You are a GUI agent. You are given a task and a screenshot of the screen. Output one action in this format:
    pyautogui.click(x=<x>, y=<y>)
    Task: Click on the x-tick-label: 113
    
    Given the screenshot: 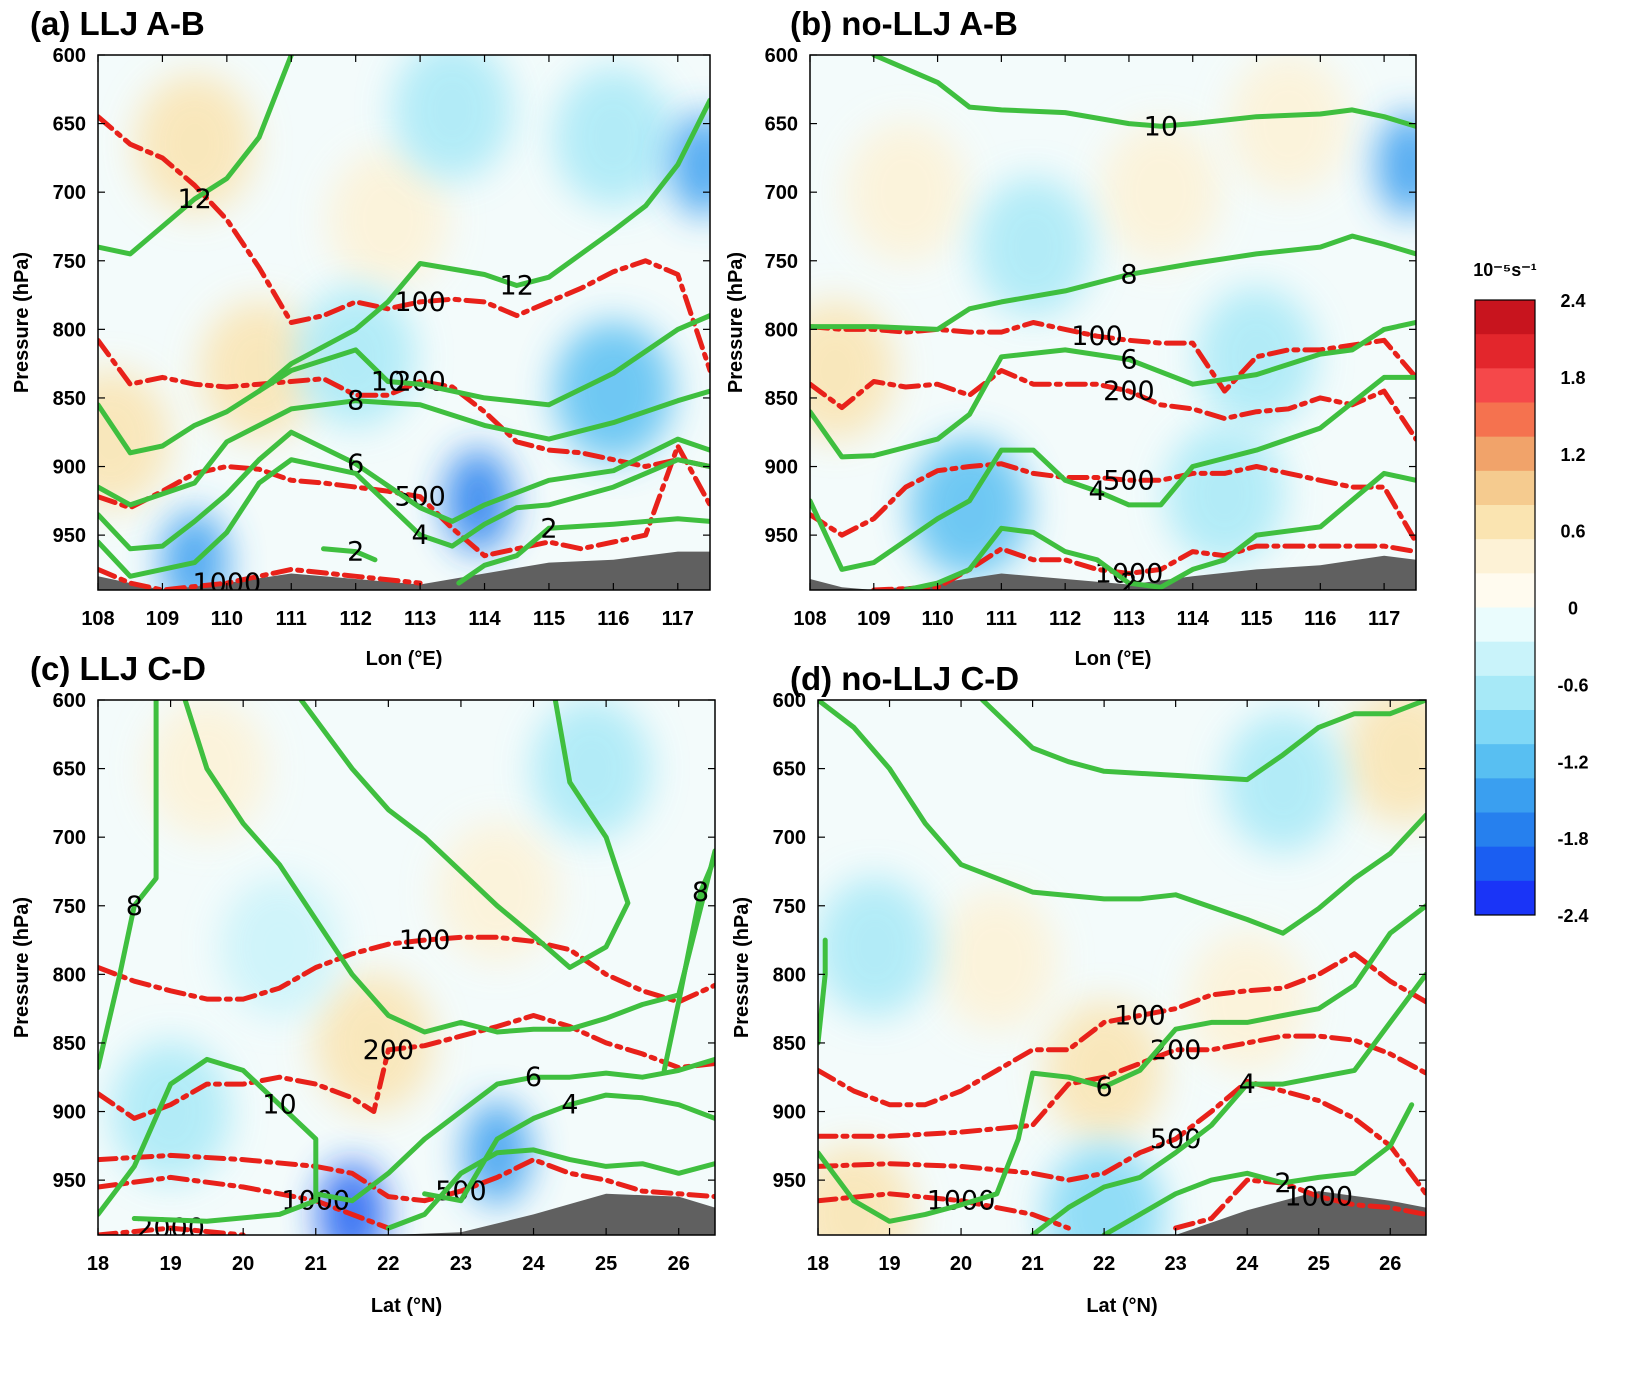 What is the action you would take?
    pyautogui.click(x=1129, y=619)
    